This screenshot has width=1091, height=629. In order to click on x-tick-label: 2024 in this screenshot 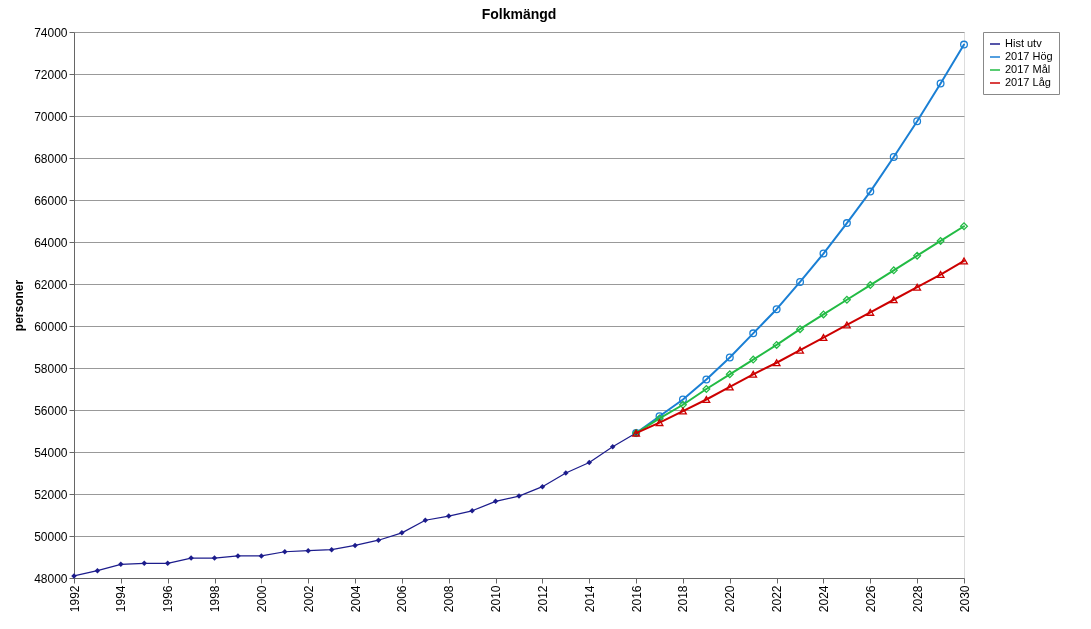, I will do `click(823, 599)`.